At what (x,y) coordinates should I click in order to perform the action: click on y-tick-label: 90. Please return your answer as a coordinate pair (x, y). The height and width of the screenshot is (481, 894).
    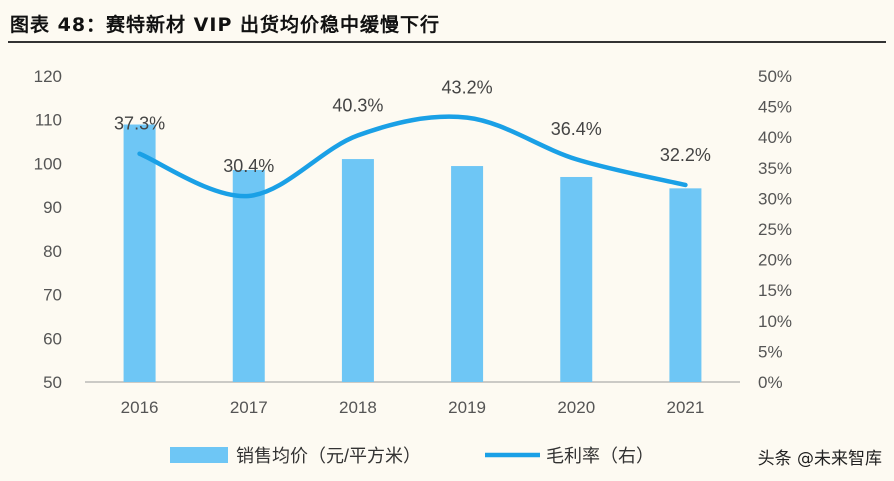
    Looking at the image, I should click on (52, 207).